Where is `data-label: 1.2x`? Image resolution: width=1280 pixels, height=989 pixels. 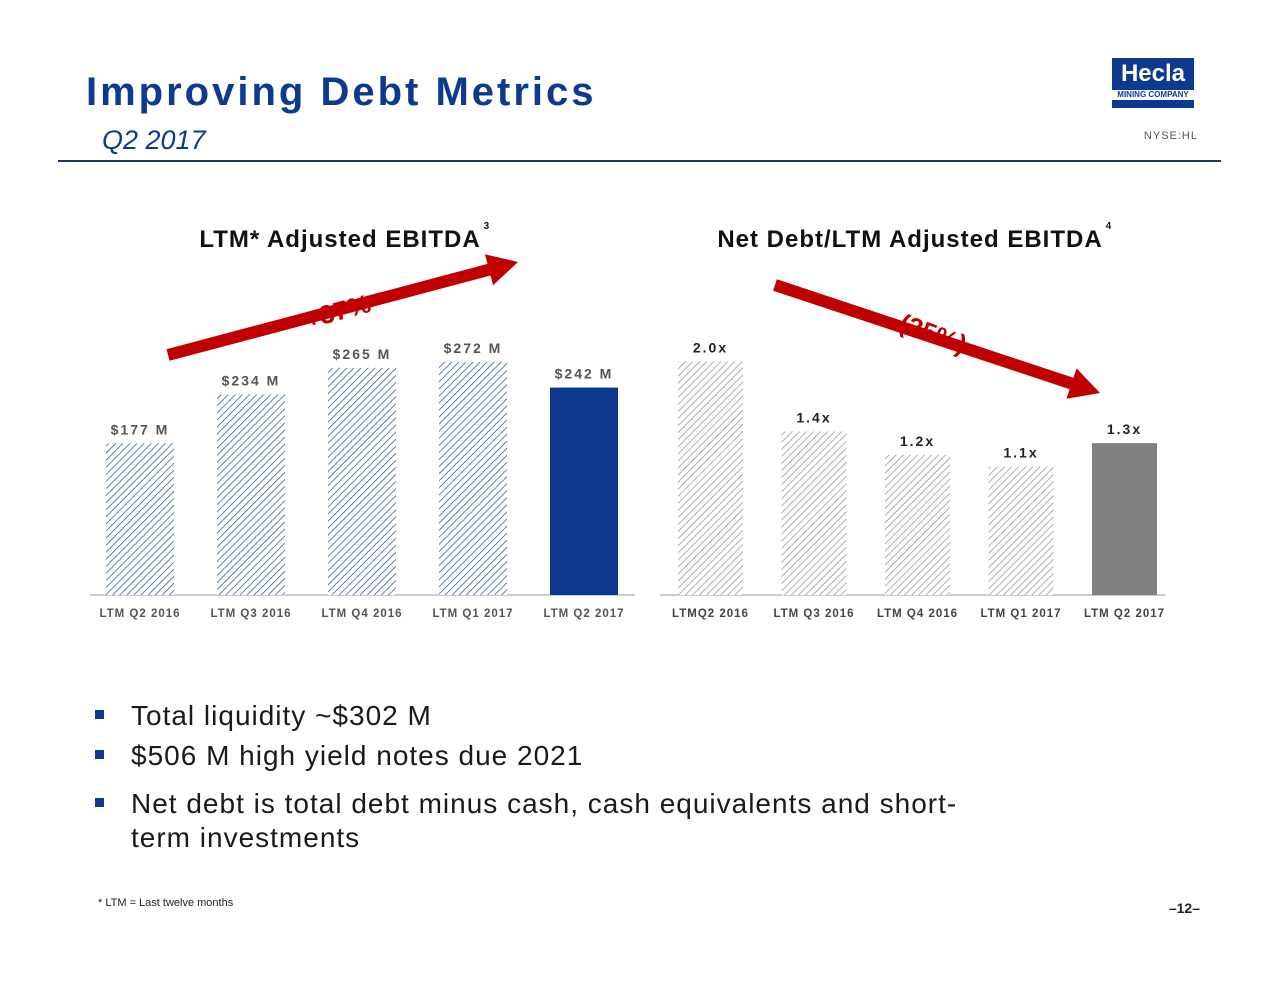
data-label: 1.2x is located at coordinates (917, 441).